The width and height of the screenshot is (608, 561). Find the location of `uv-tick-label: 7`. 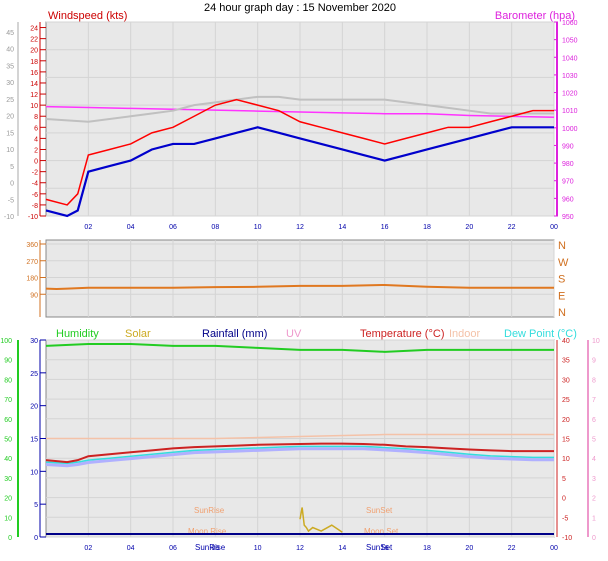

uv-tick-label: 7 is located at coordinates (594, 400).